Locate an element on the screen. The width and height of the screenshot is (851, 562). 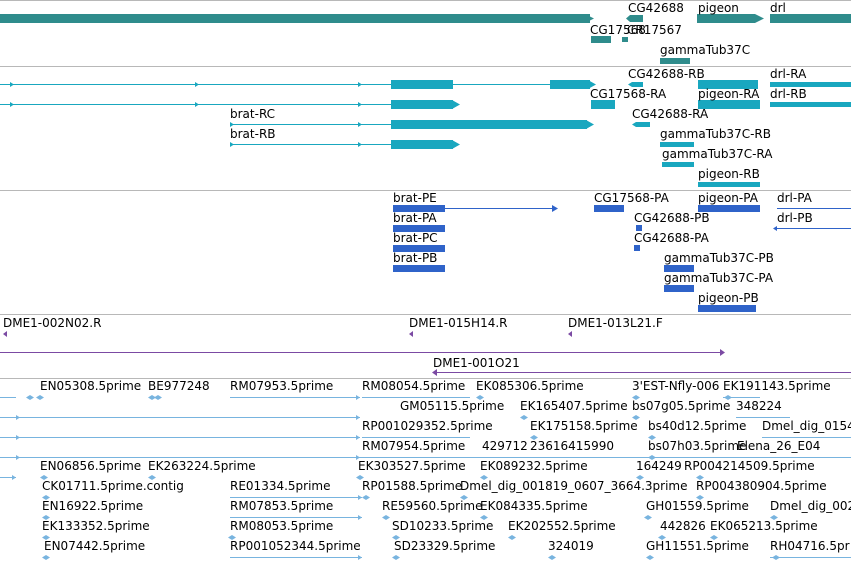
gene-gammatub37c is located at coordinates (675, 61).